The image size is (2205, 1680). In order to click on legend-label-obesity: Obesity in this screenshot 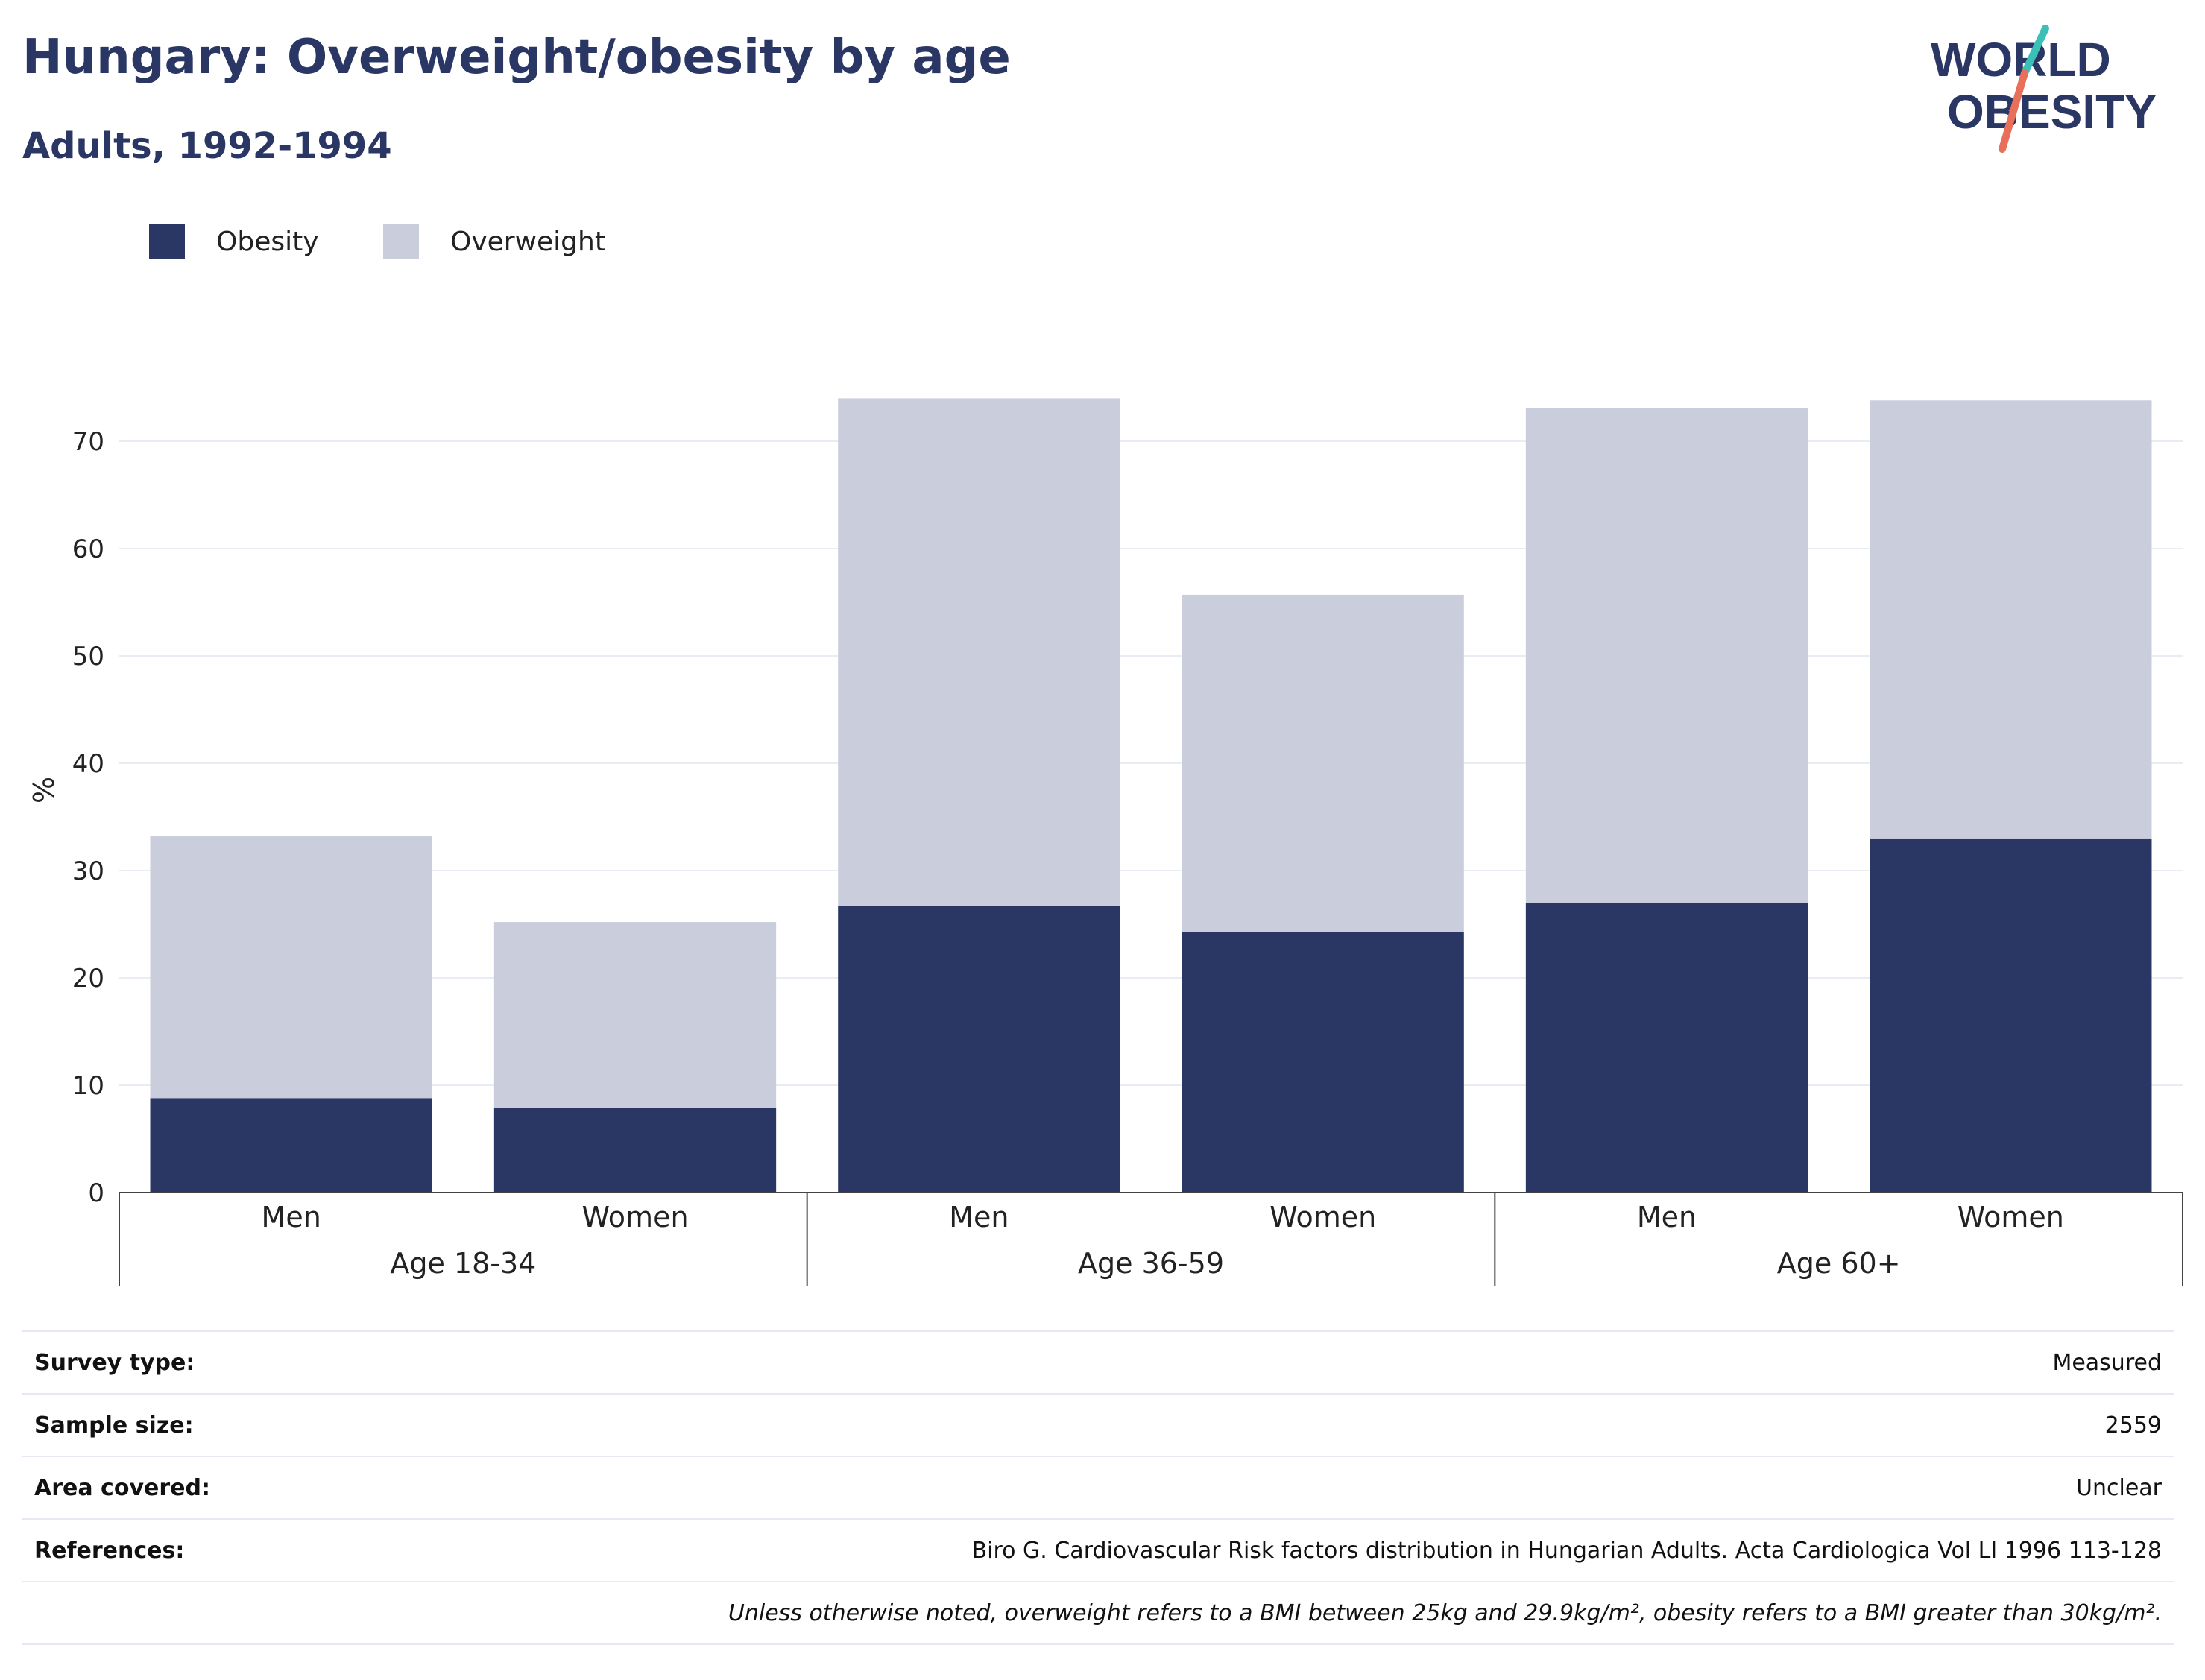, I will do `click(267, 242)`.